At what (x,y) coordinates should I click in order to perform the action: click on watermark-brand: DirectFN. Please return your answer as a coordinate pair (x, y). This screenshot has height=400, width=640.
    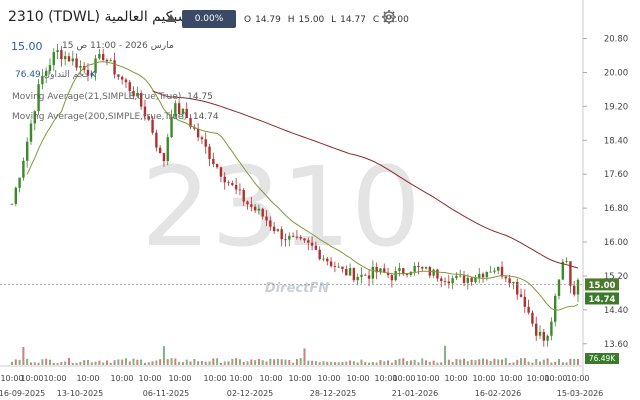
    Looking at the image, I should click on (297, 288).